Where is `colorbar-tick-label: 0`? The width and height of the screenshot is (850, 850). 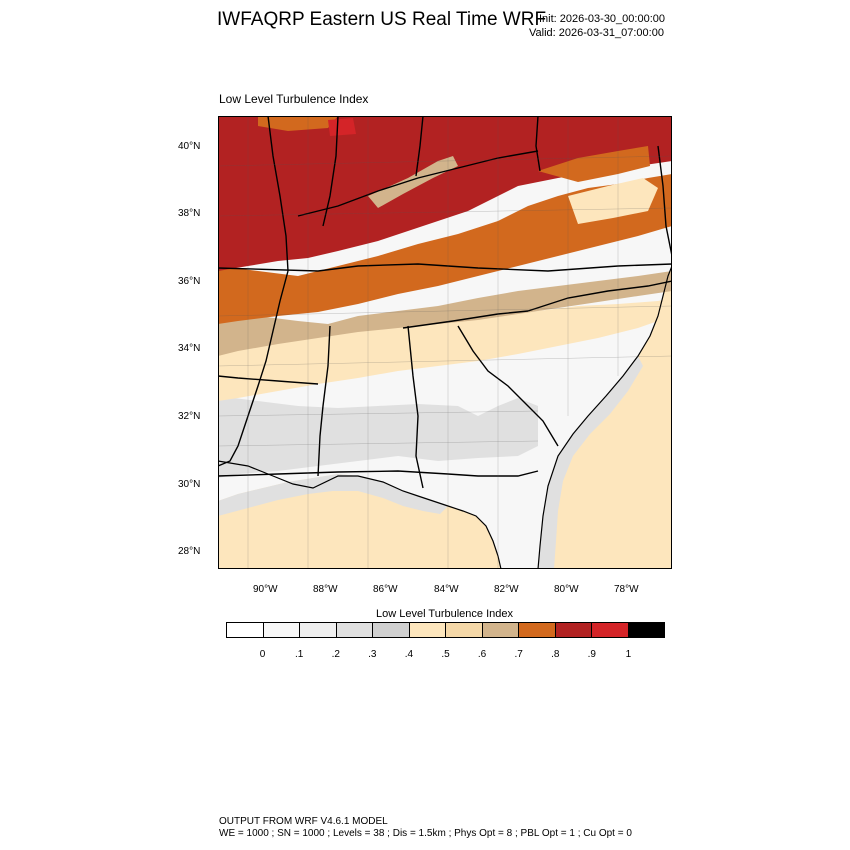 colorbar-tick-label: 0 is located at coordinates (262, 654).